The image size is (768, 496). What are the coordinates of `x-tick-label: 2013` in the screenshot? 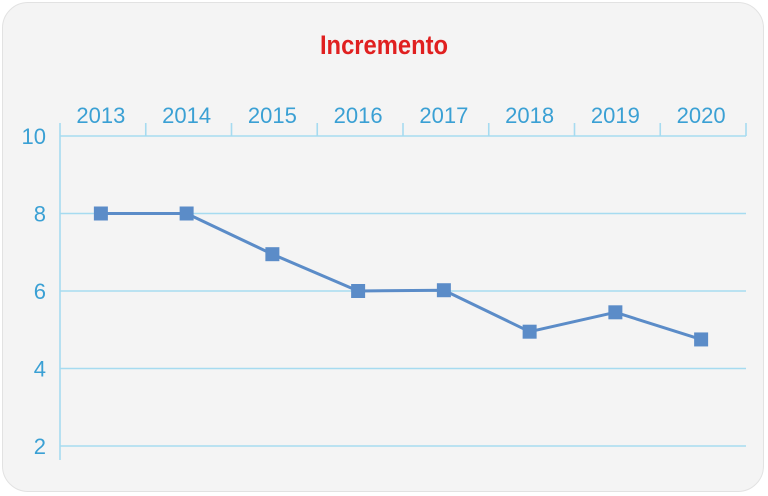 It's located at (100, 115).